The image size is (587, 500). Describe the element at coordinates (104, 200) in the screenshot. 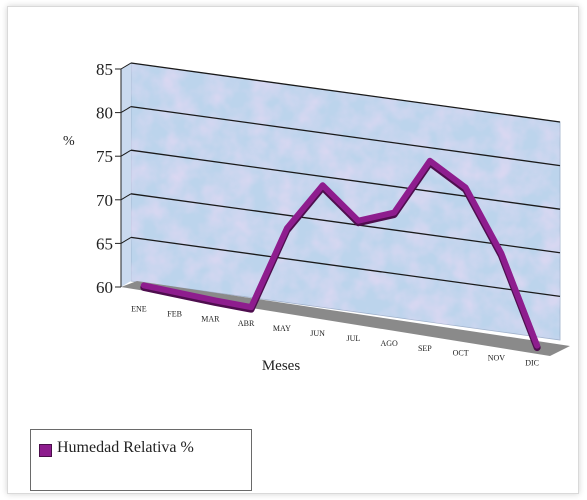

I see `y-tick-label: 70` at that location.